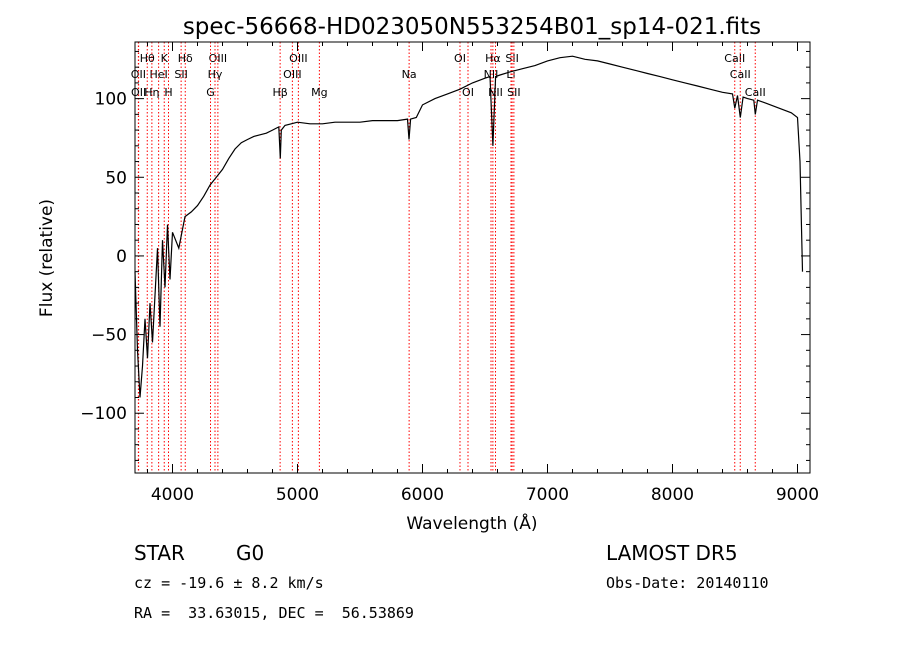  I want to click on y-tick-label: 0, so click(121, 257).